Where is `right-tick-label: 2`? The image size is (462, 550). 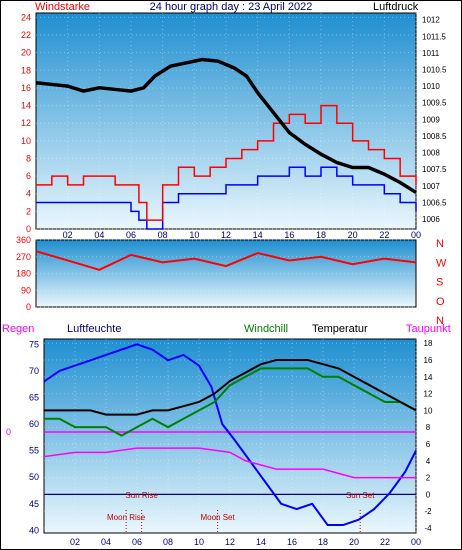 right-tick-label: 2 is located at coordinates (428, 478).